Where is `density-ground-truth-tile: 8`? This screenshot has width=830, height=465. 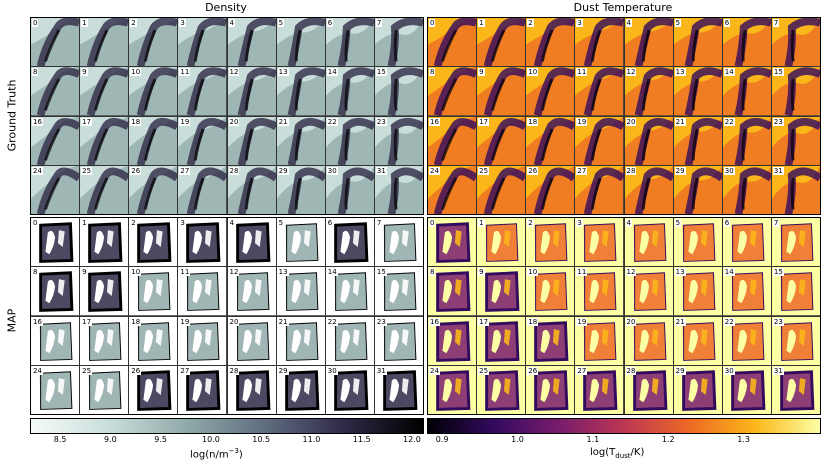
density-ground-truth-tile: 8 is located at coordinates (55, 91).